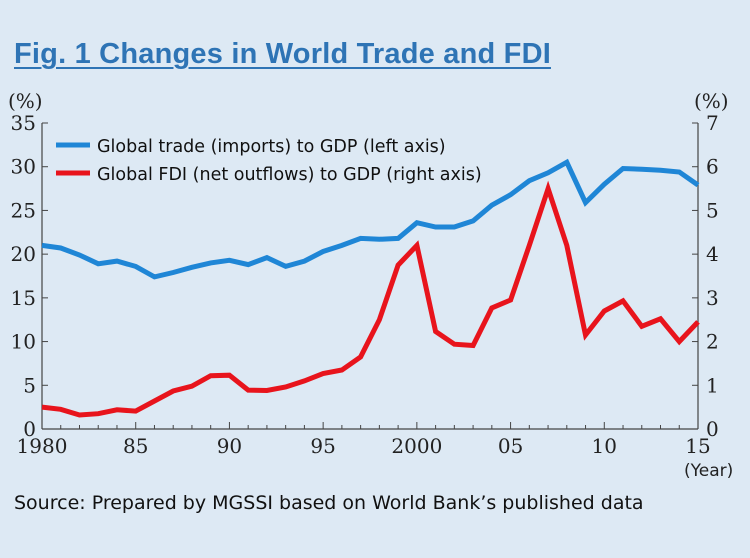 This screenshot has height=558, width=750. What do you see at coordinates (711, 101) in the screenshot?
I see `right-axis-unit-label: (%)` at bounding box center [711, 101].